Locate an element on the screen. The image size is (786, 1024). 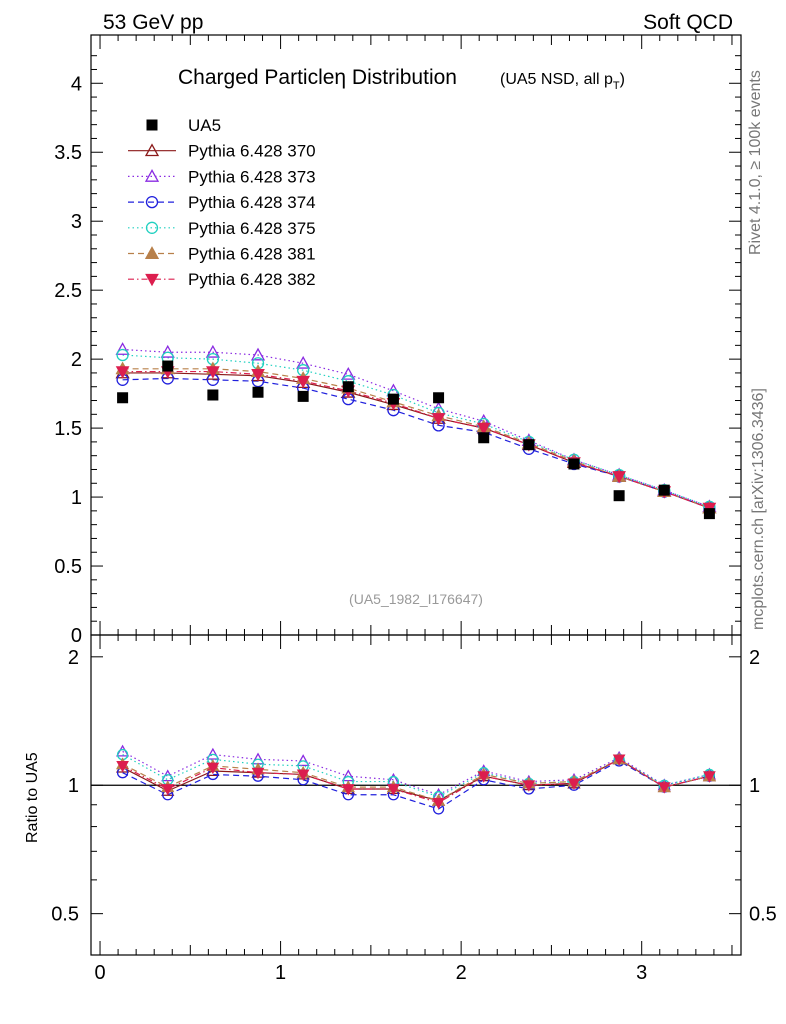
main-y-tick-label: 2 is located at coordinates (76, 360).